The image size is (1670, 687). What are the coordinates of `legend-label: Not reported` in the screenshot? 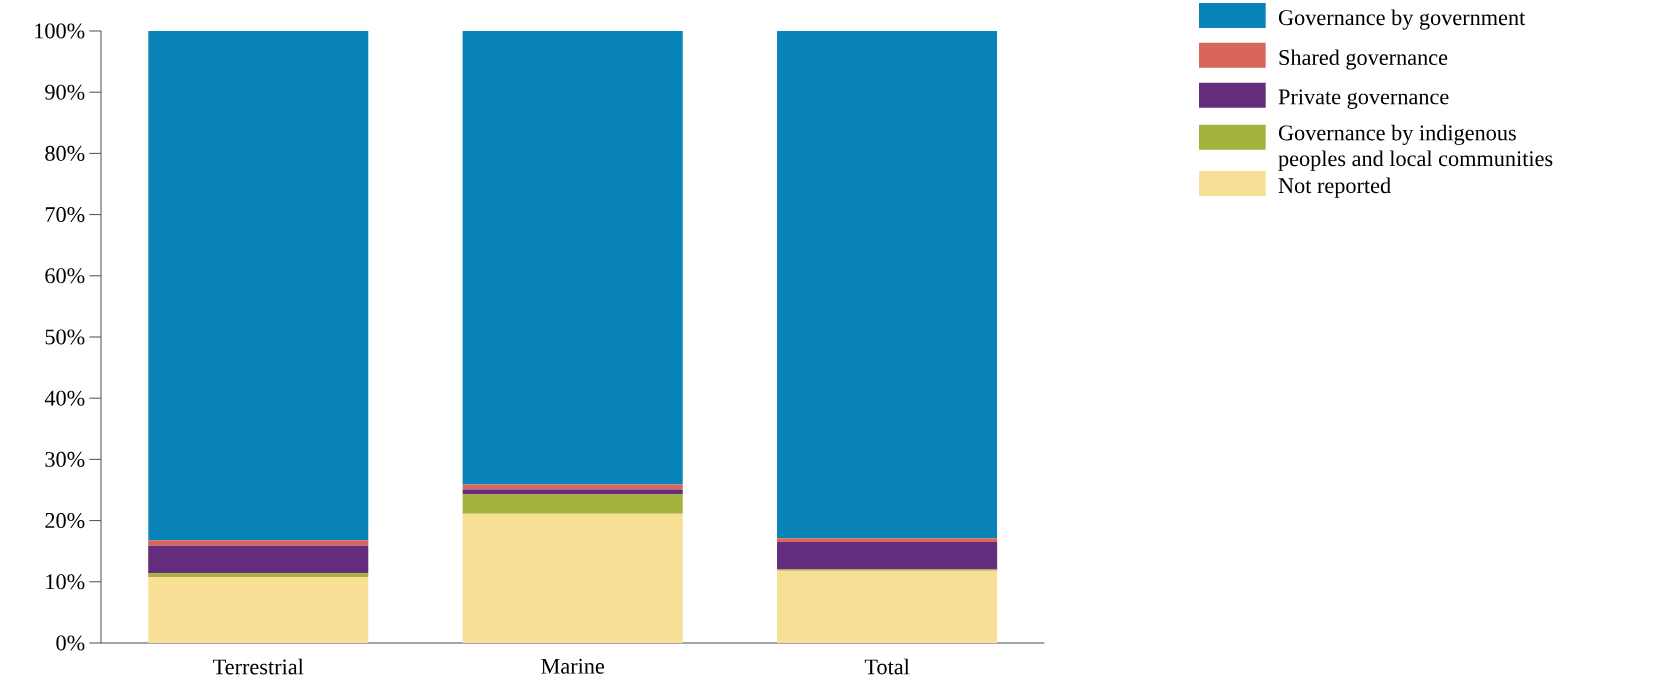 It's located at (1334, 187).